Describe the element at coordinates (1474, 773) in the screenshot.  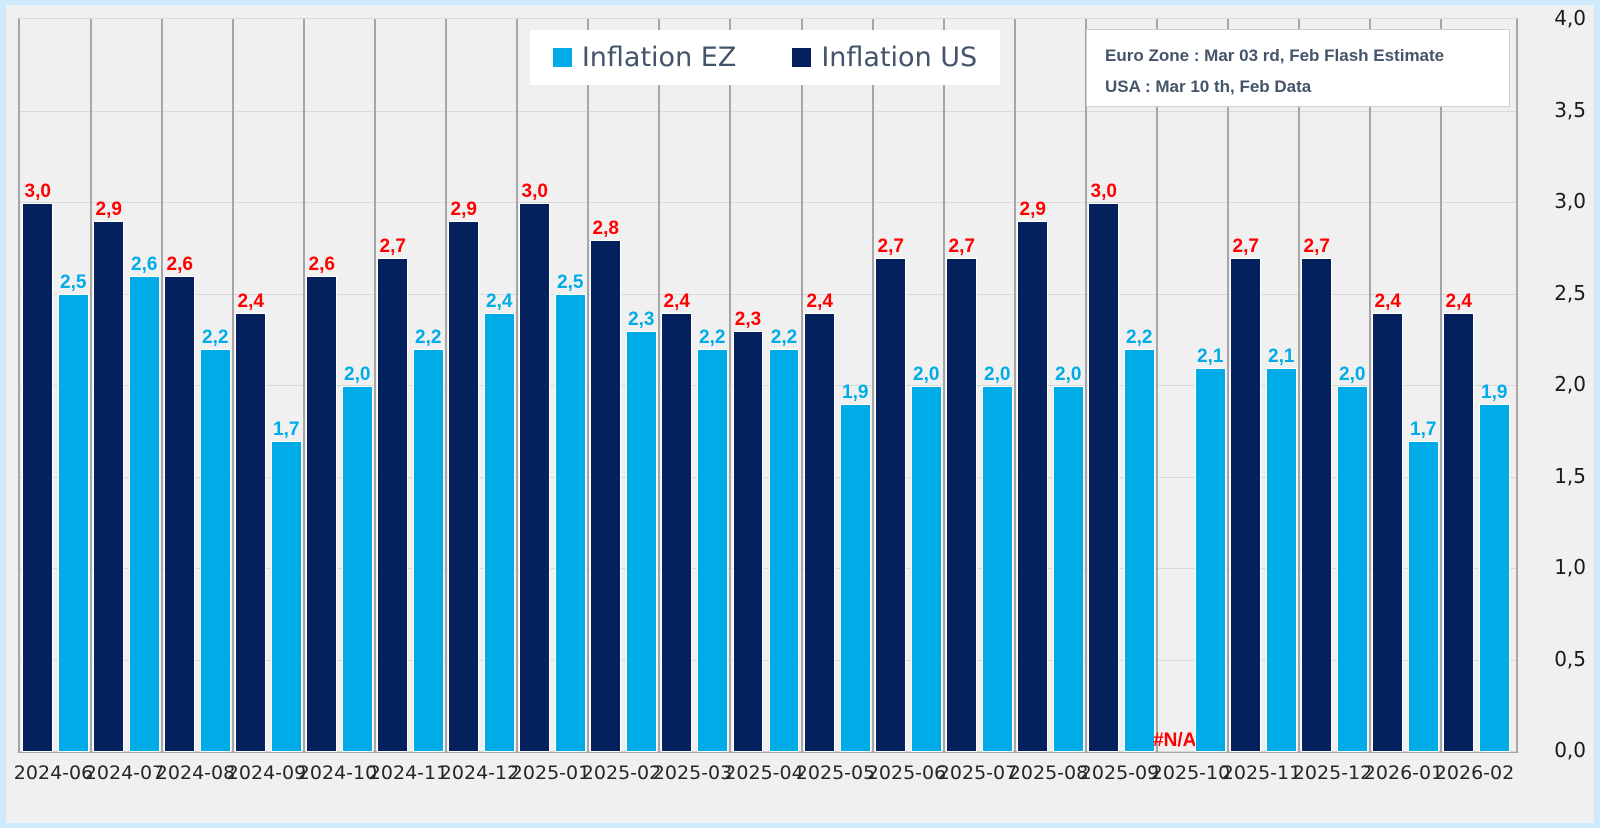
I see `x-axis-tick-label: 2026-02` at that location.